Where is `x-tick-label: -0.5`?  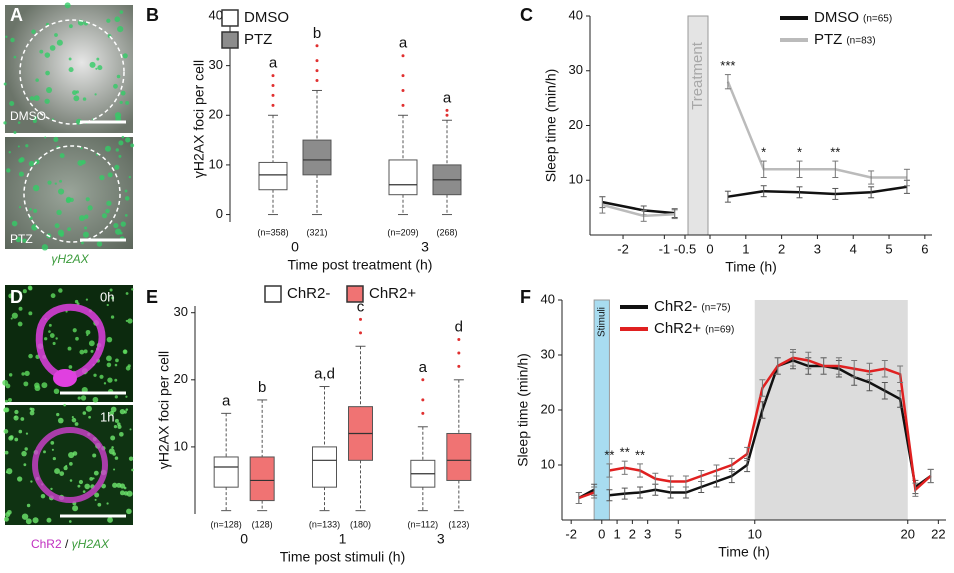 x-tick-label: -0.5 is located at coordinates (685, 248).